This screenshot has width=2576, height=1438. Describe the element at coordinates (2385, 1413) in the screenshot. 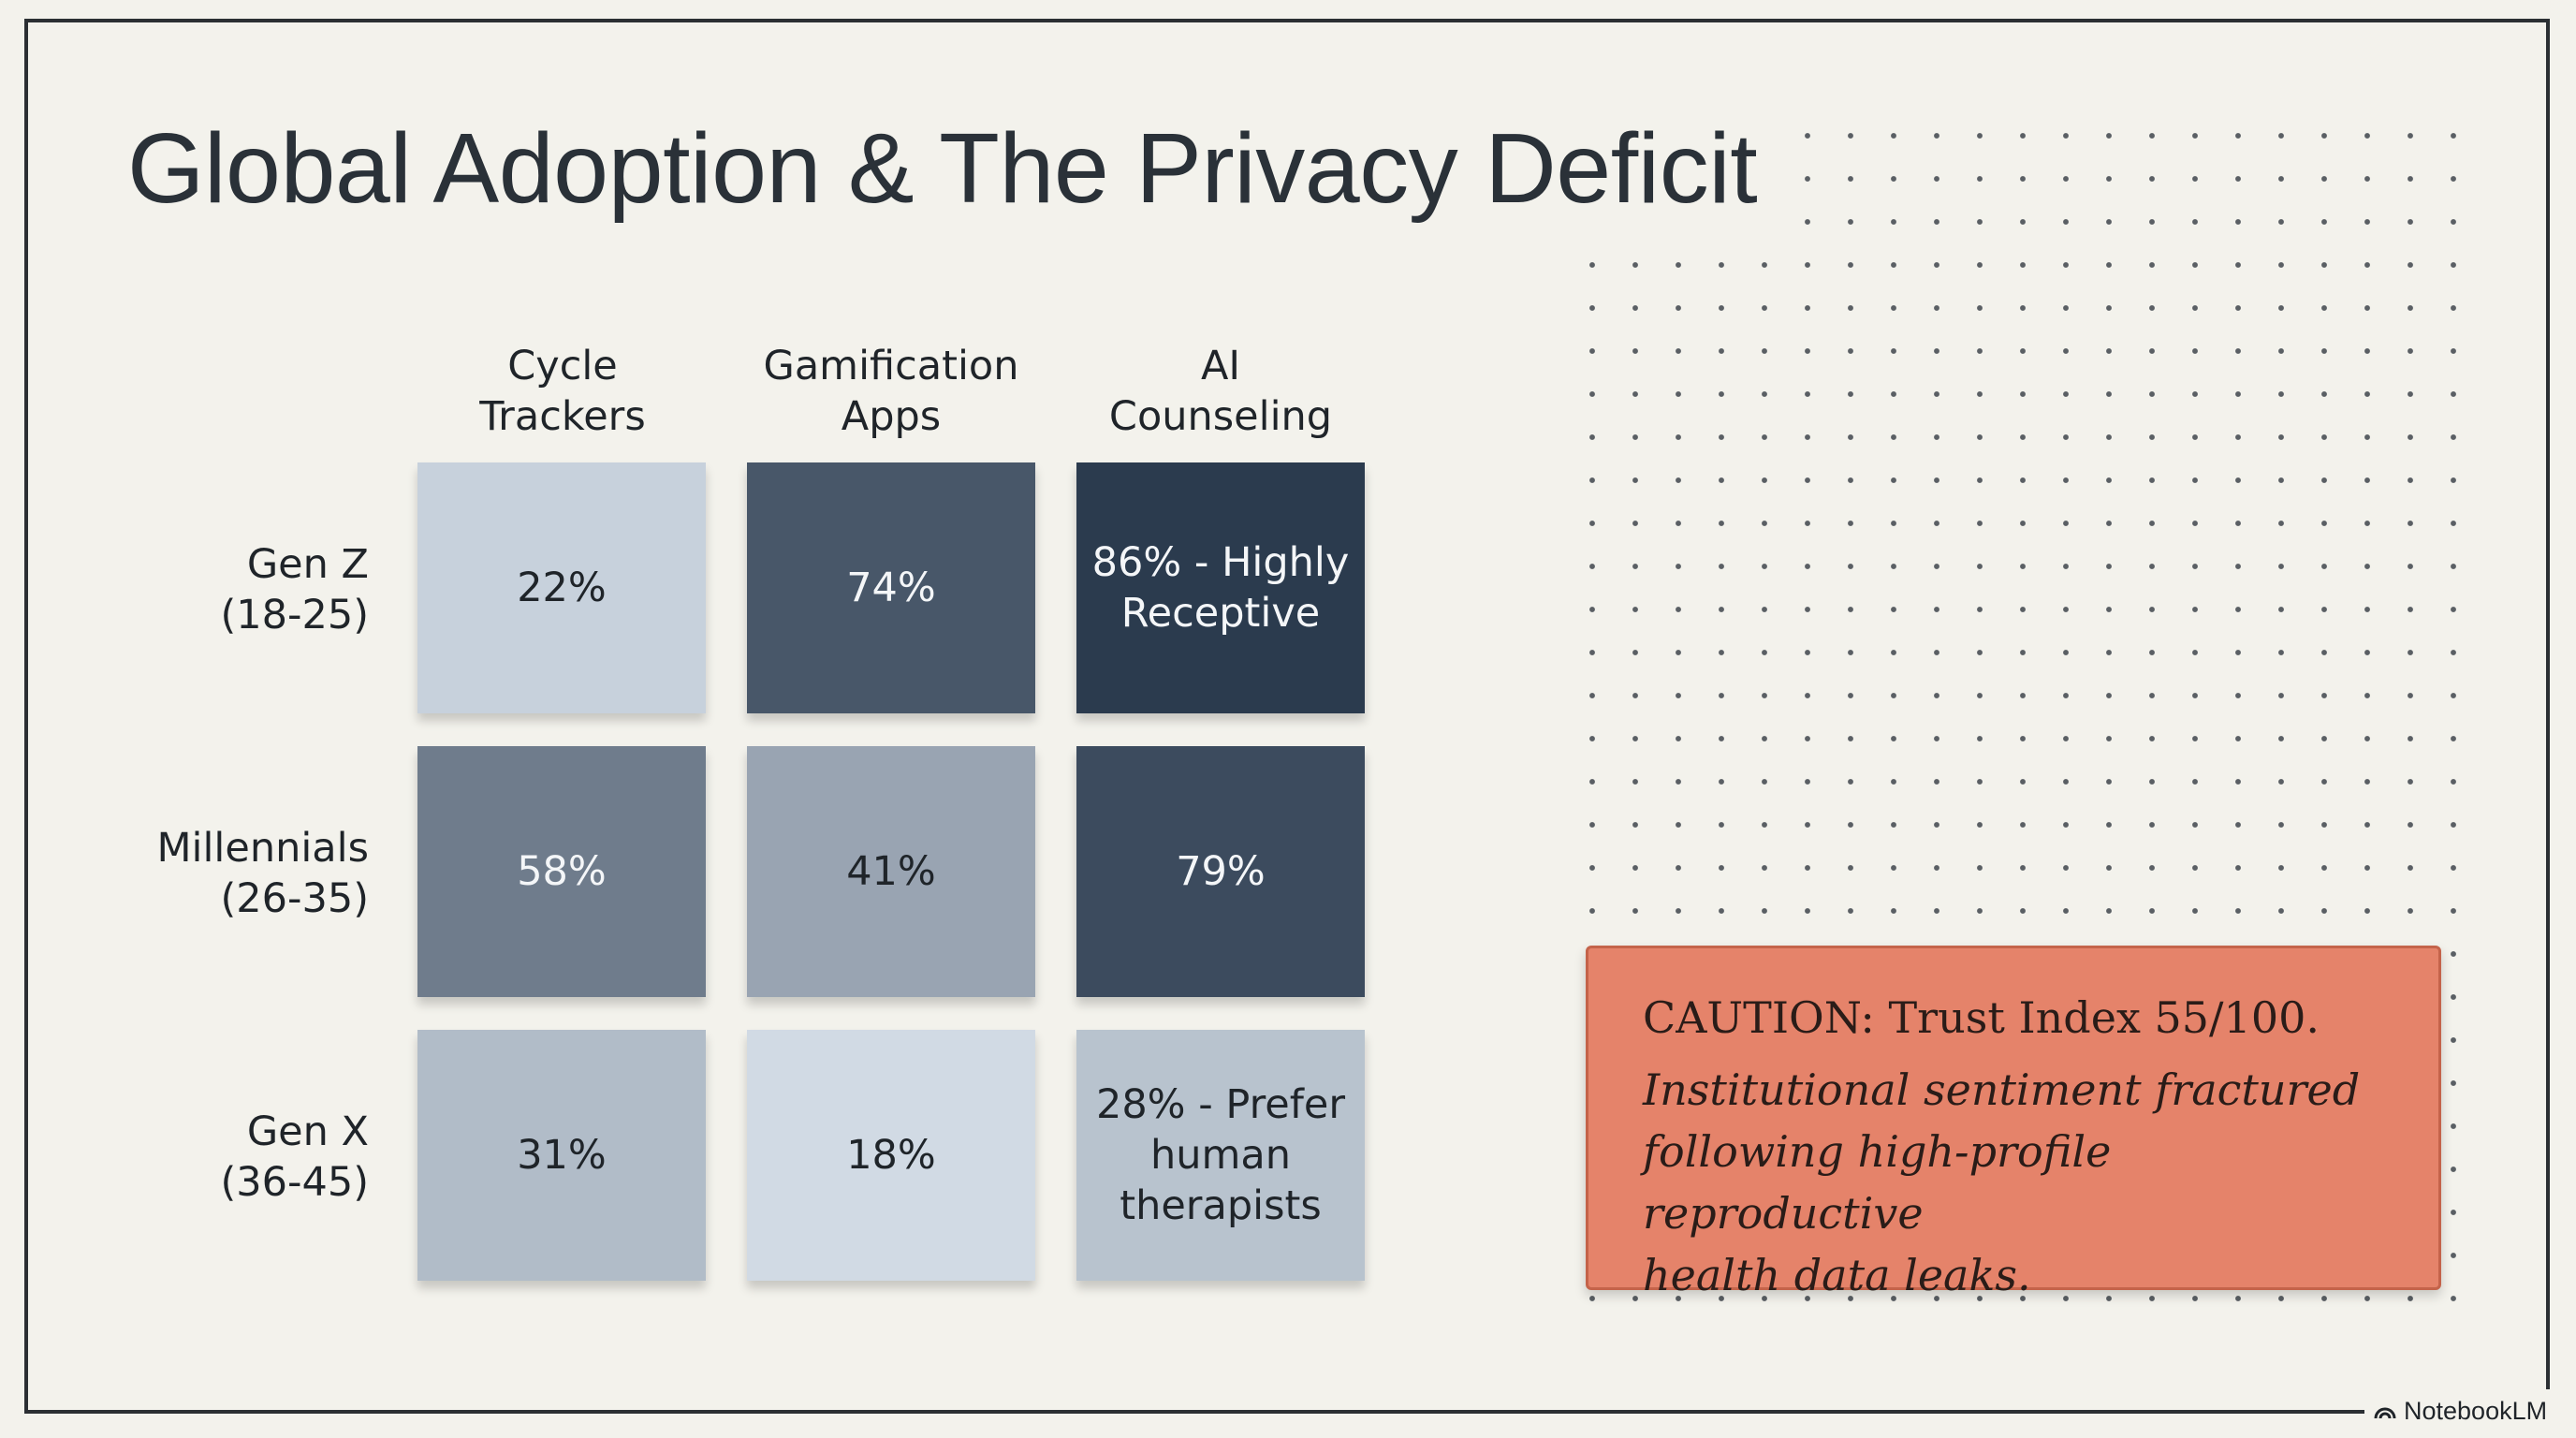

I see `notebooklm-icon` at that location.